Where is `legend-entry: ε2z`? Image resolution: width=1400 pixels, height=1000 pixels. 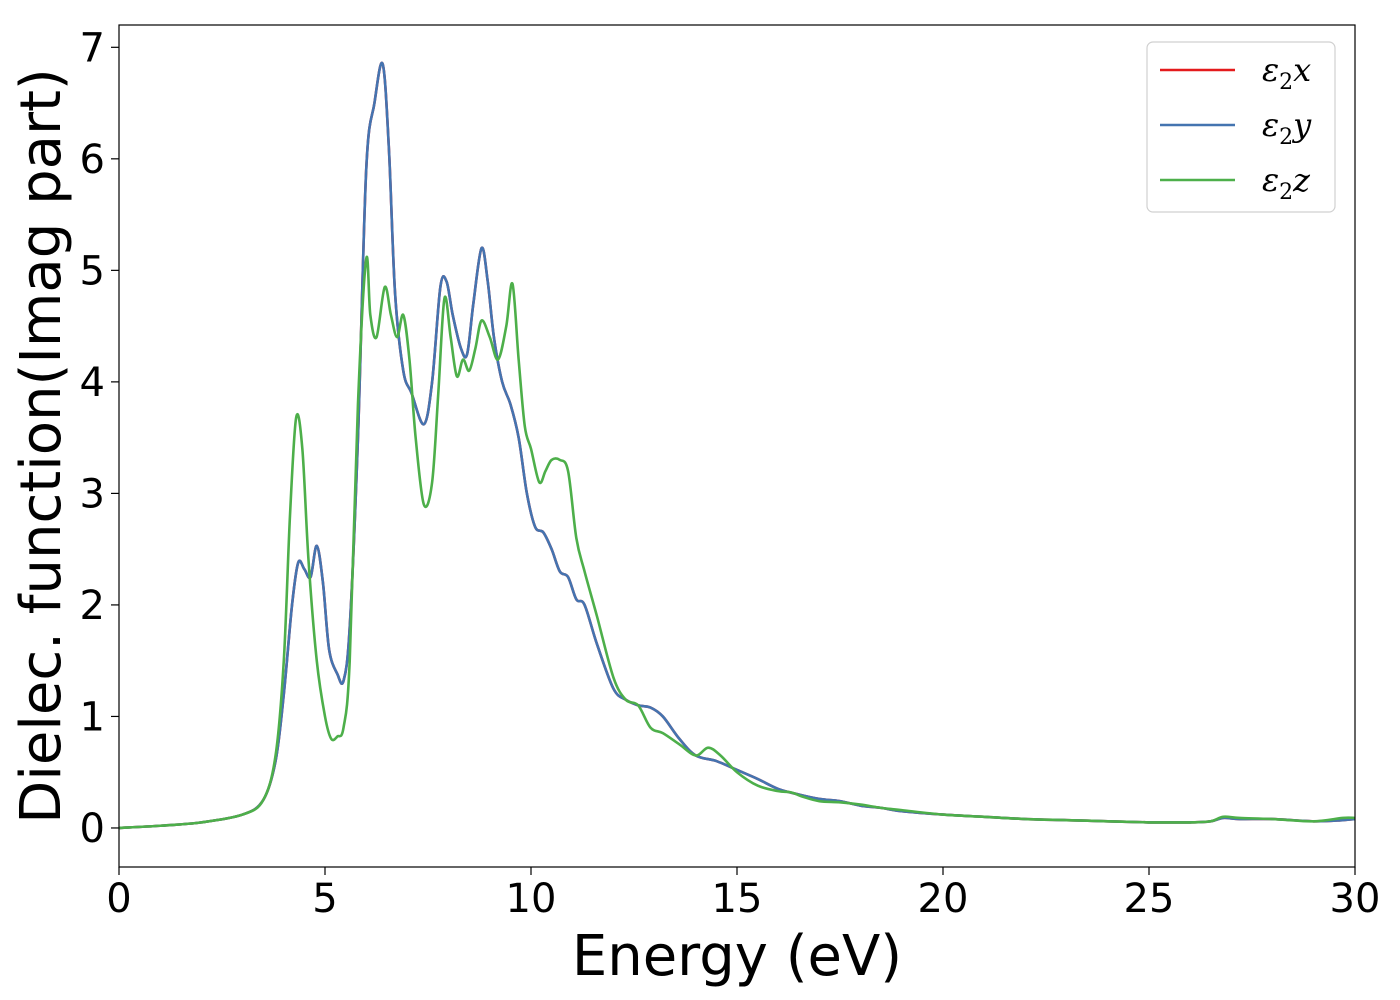
legend-entry: ε2z is located at coordinates (1286, 183).